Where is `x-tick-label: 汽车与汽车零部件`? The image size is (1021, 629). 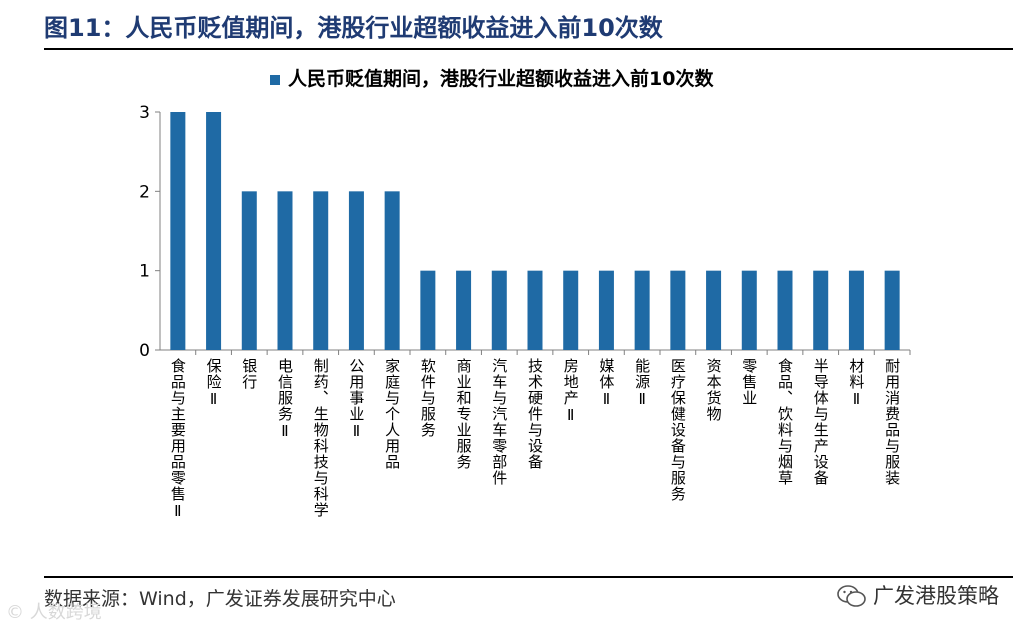
x-tick-label: 汽车与汽车零部件 is located at coordinates (499, 422).